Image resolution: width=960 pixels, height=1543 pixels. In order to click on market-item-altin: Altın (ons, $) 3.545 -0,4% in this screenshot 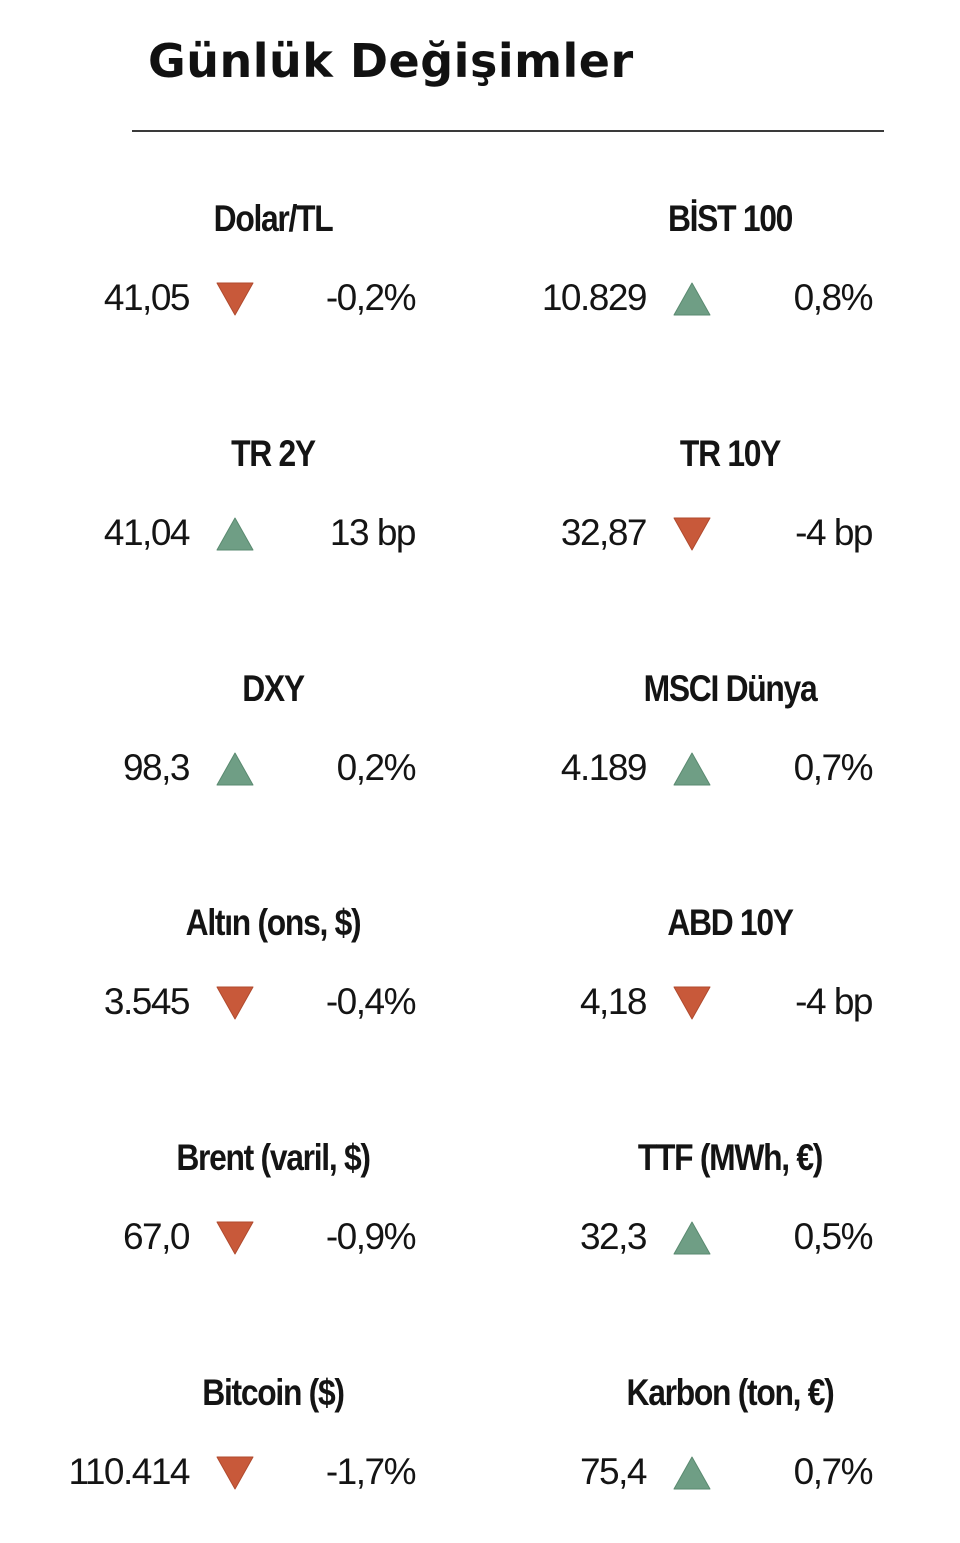, I will do `click(273, 977)`.